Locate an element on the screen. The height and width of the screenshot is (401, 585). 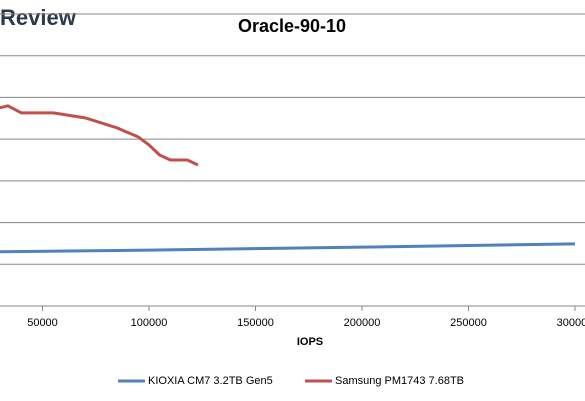
x-tick-label: 250000 is located at coordinates (468, 323).